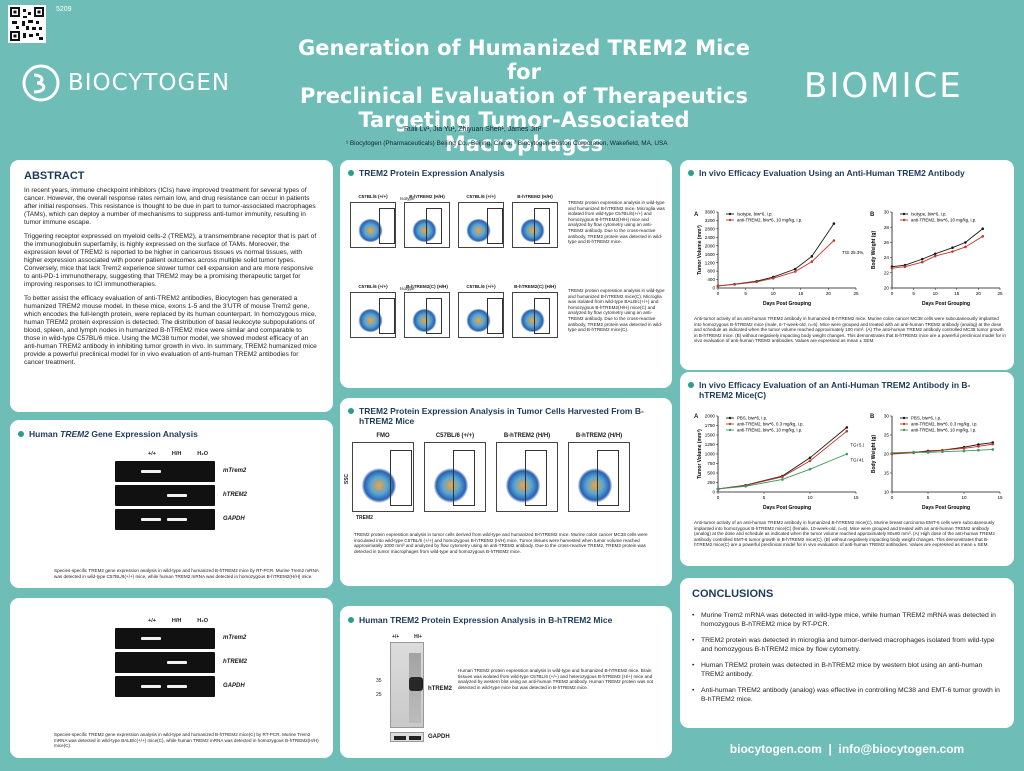  I want to click on gel-image-gapdh, so click(165, 519).